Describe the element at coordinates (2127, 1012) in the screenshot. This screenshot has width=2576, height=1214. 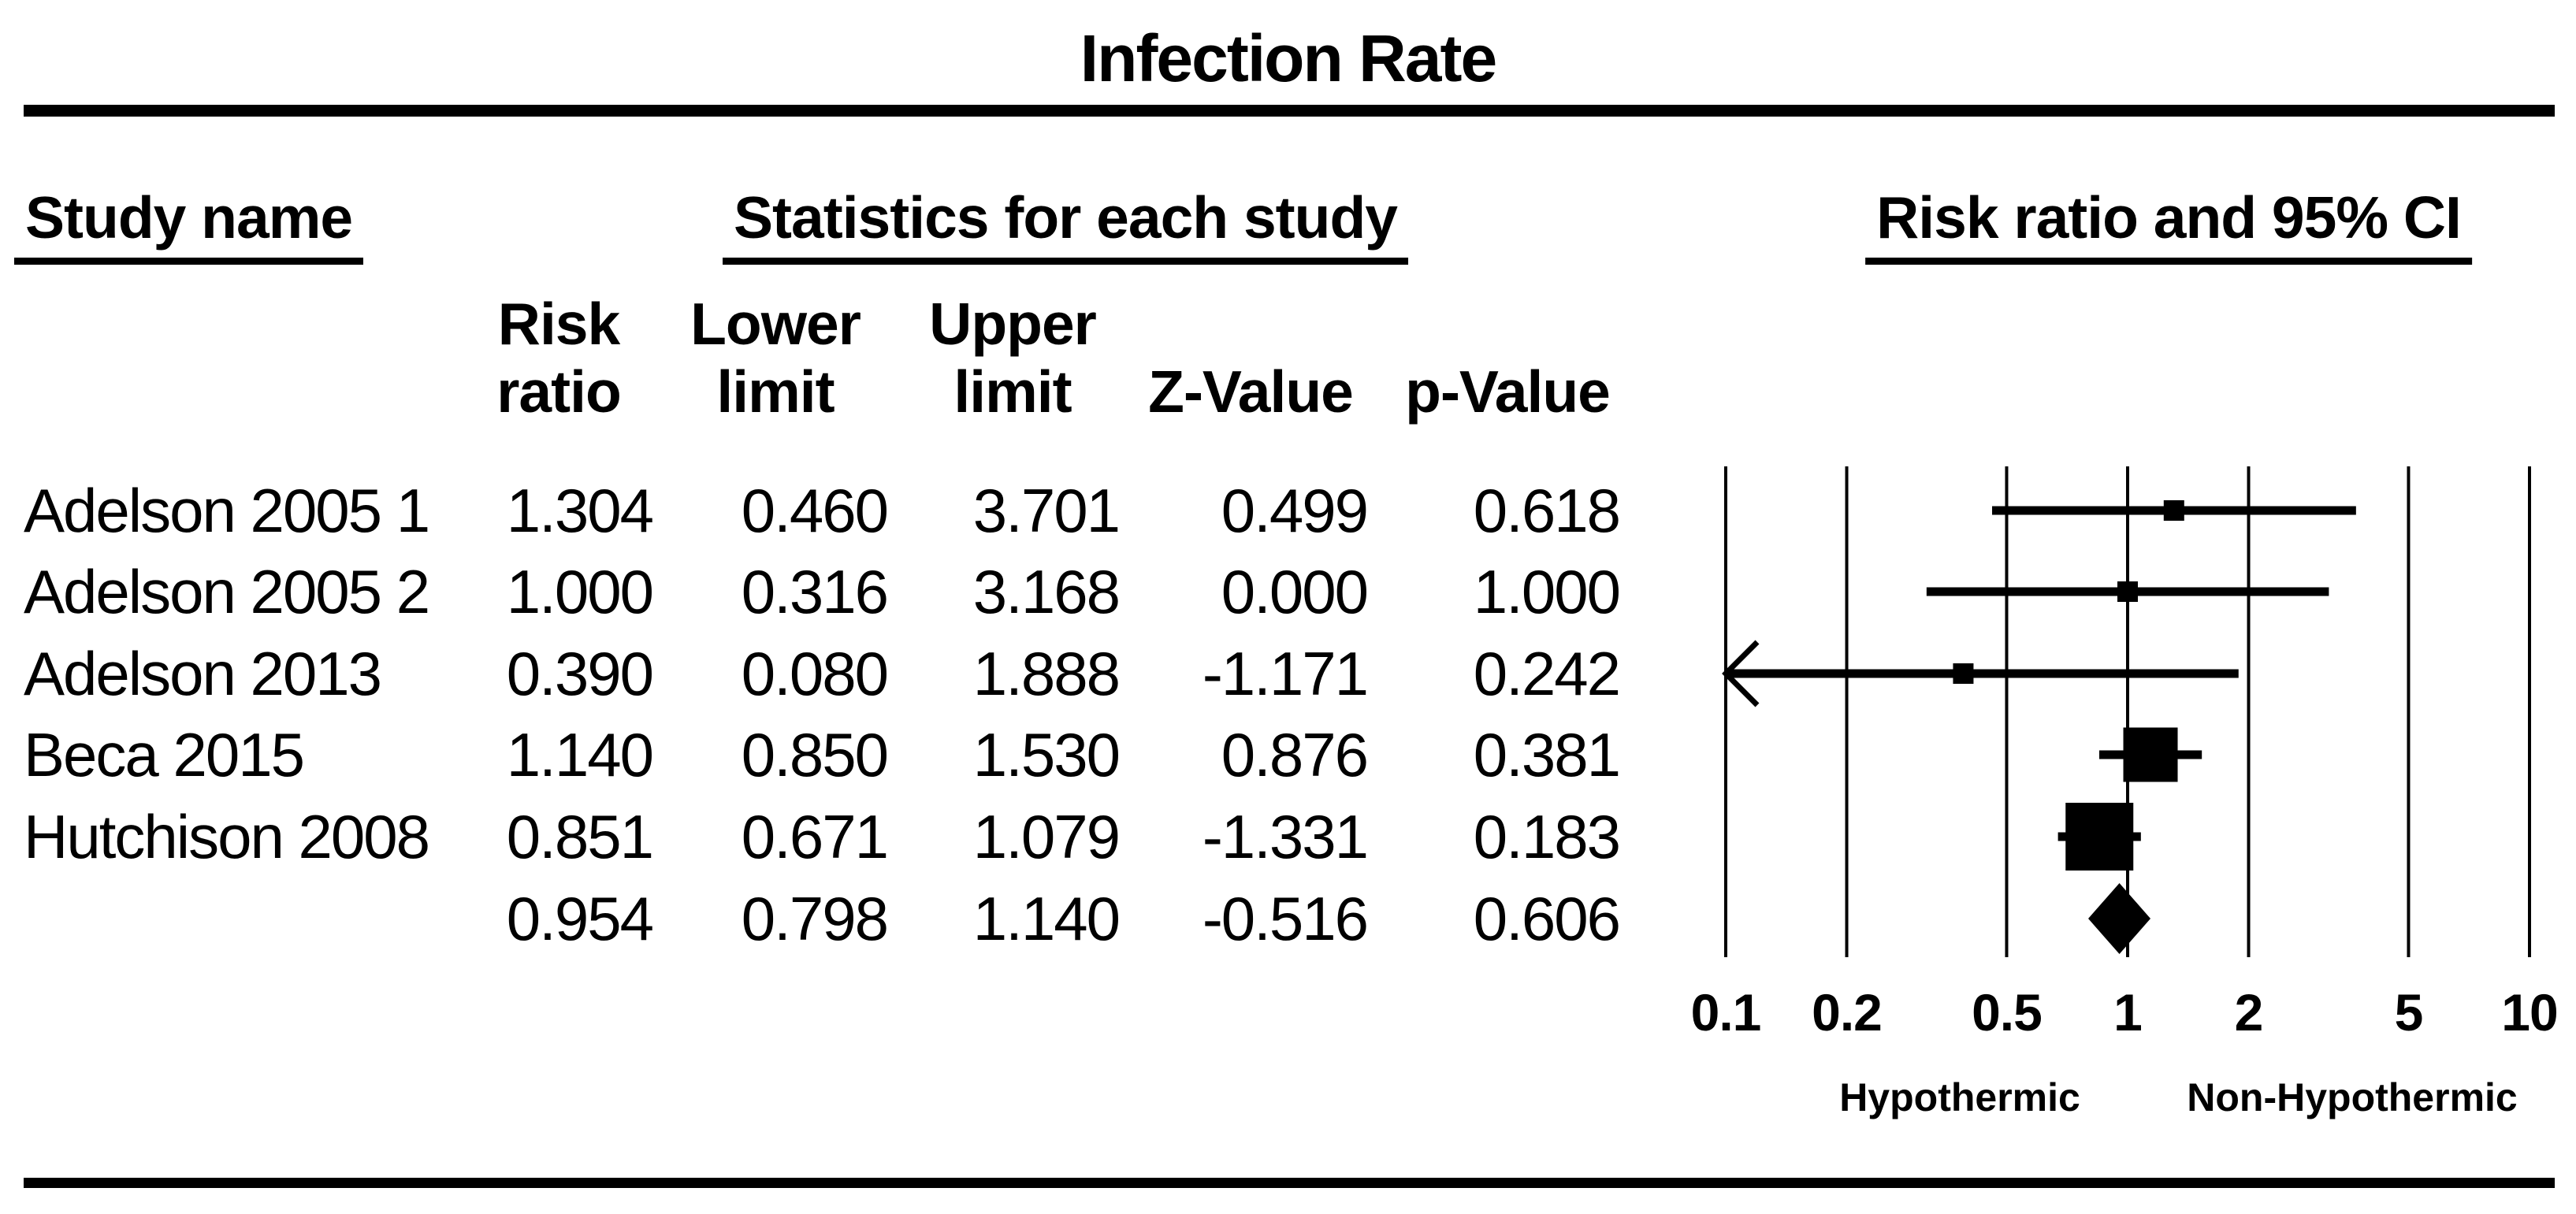
I see `x-tick-label: 1` at that location.